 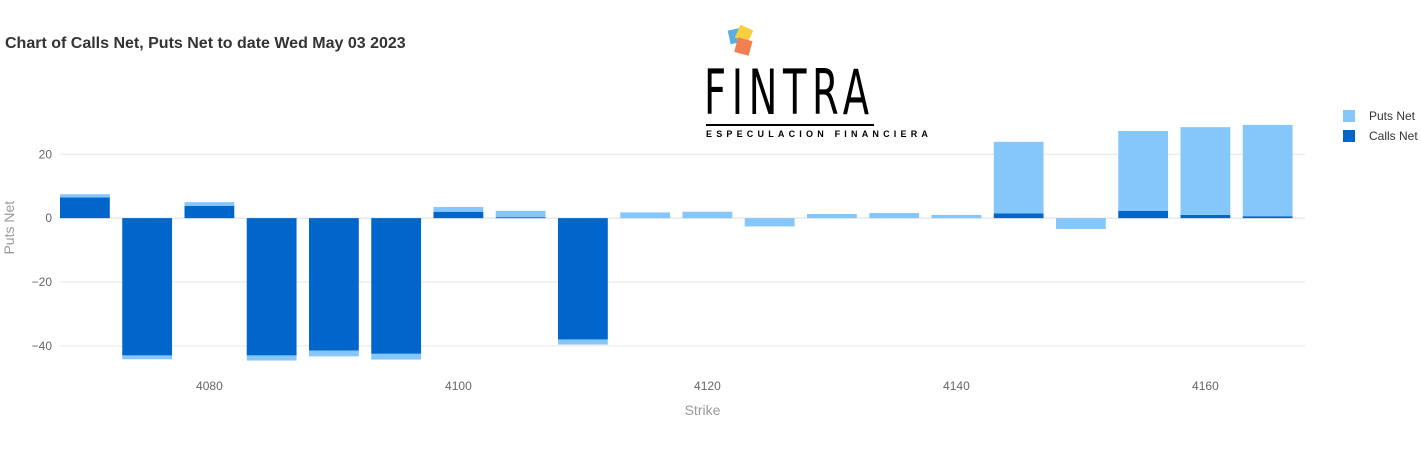 I want to click on chart-legend: Puts Net Calls Net, so click(x=1380, y=126).